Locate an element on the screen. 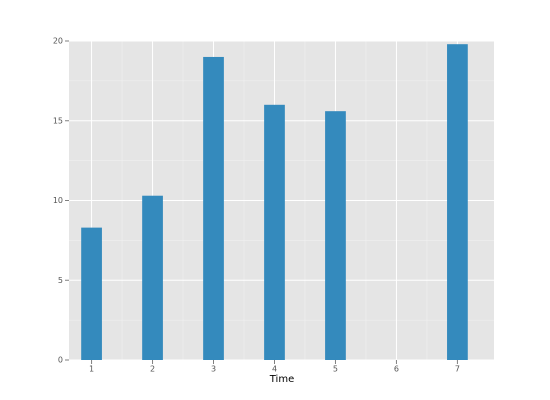  y-tick-label: 5 is located at coordinates (60, 280).